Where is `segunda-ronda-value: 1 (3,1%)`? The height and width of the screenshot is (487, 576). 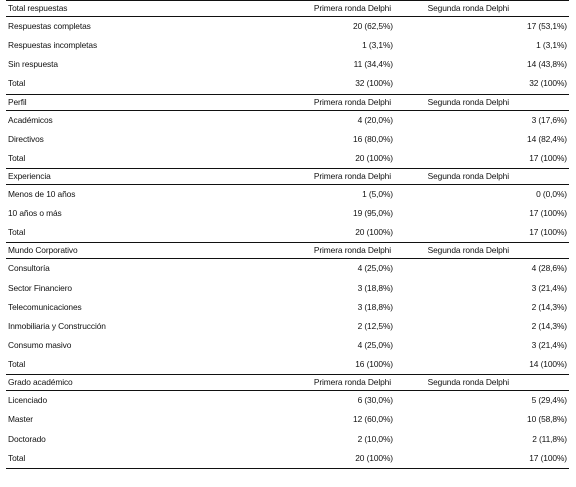 segunda-ronda-value: 1 (3,1%) is located at coordinates (551, 45).